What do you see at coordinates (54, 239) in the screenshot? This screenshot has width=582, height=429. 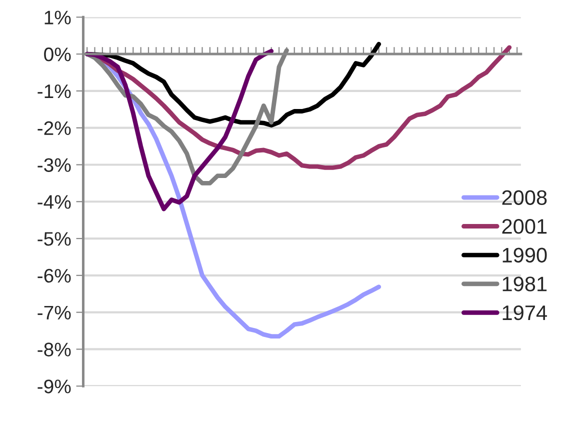 I see `y-tick-label: -5%` at bounding box center [54, 239].